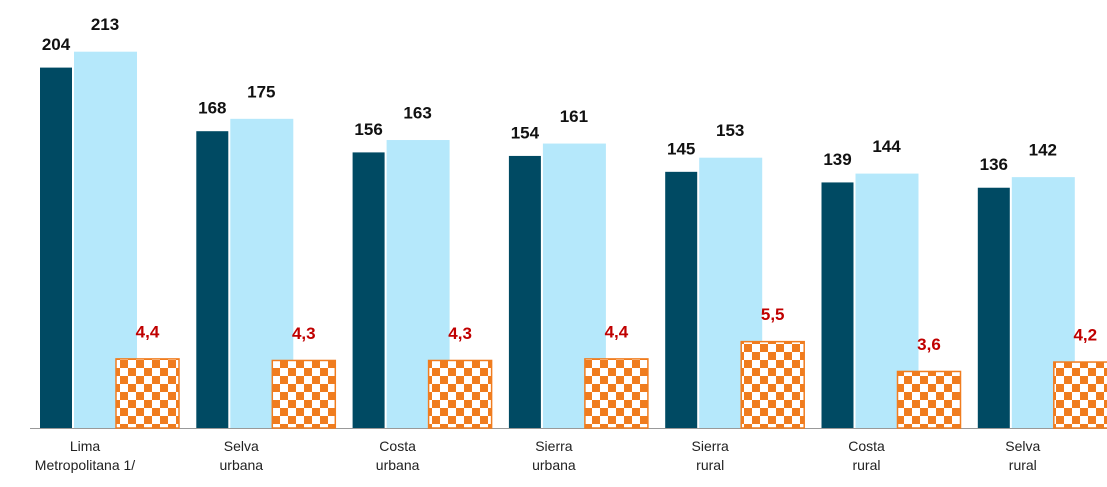 This screenshot has width=1107, height=487. What do you see at coordinates (886, 146) in the screenshot?
I see `data-label: 144` at bounding box center [886, 146].